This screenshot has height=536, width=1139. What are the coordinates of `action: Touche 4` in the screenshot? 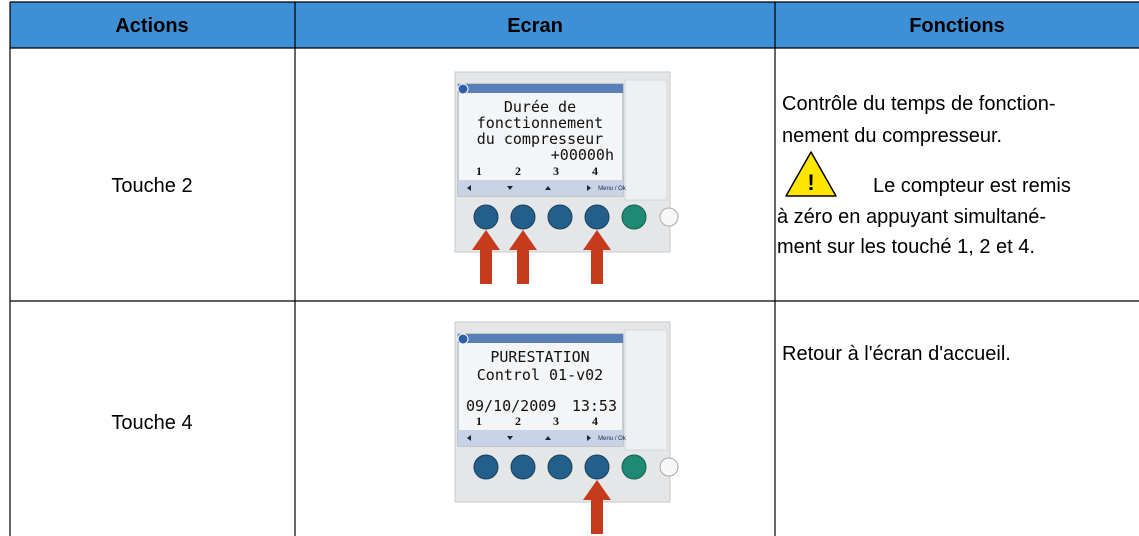 It's located at (151, 423).